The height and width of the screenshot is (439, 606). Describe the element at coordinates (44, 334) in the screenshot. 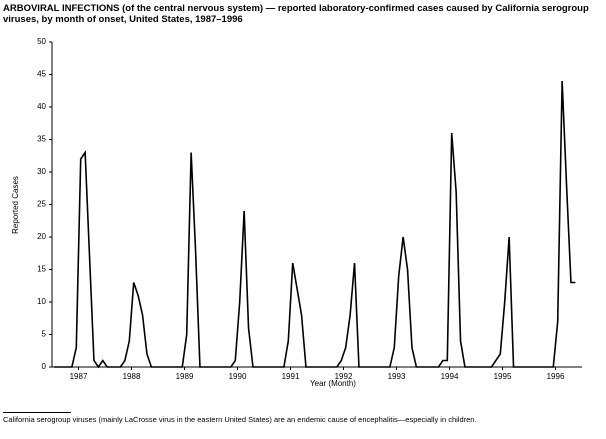

I see `y-tick-label: 5` at that location.